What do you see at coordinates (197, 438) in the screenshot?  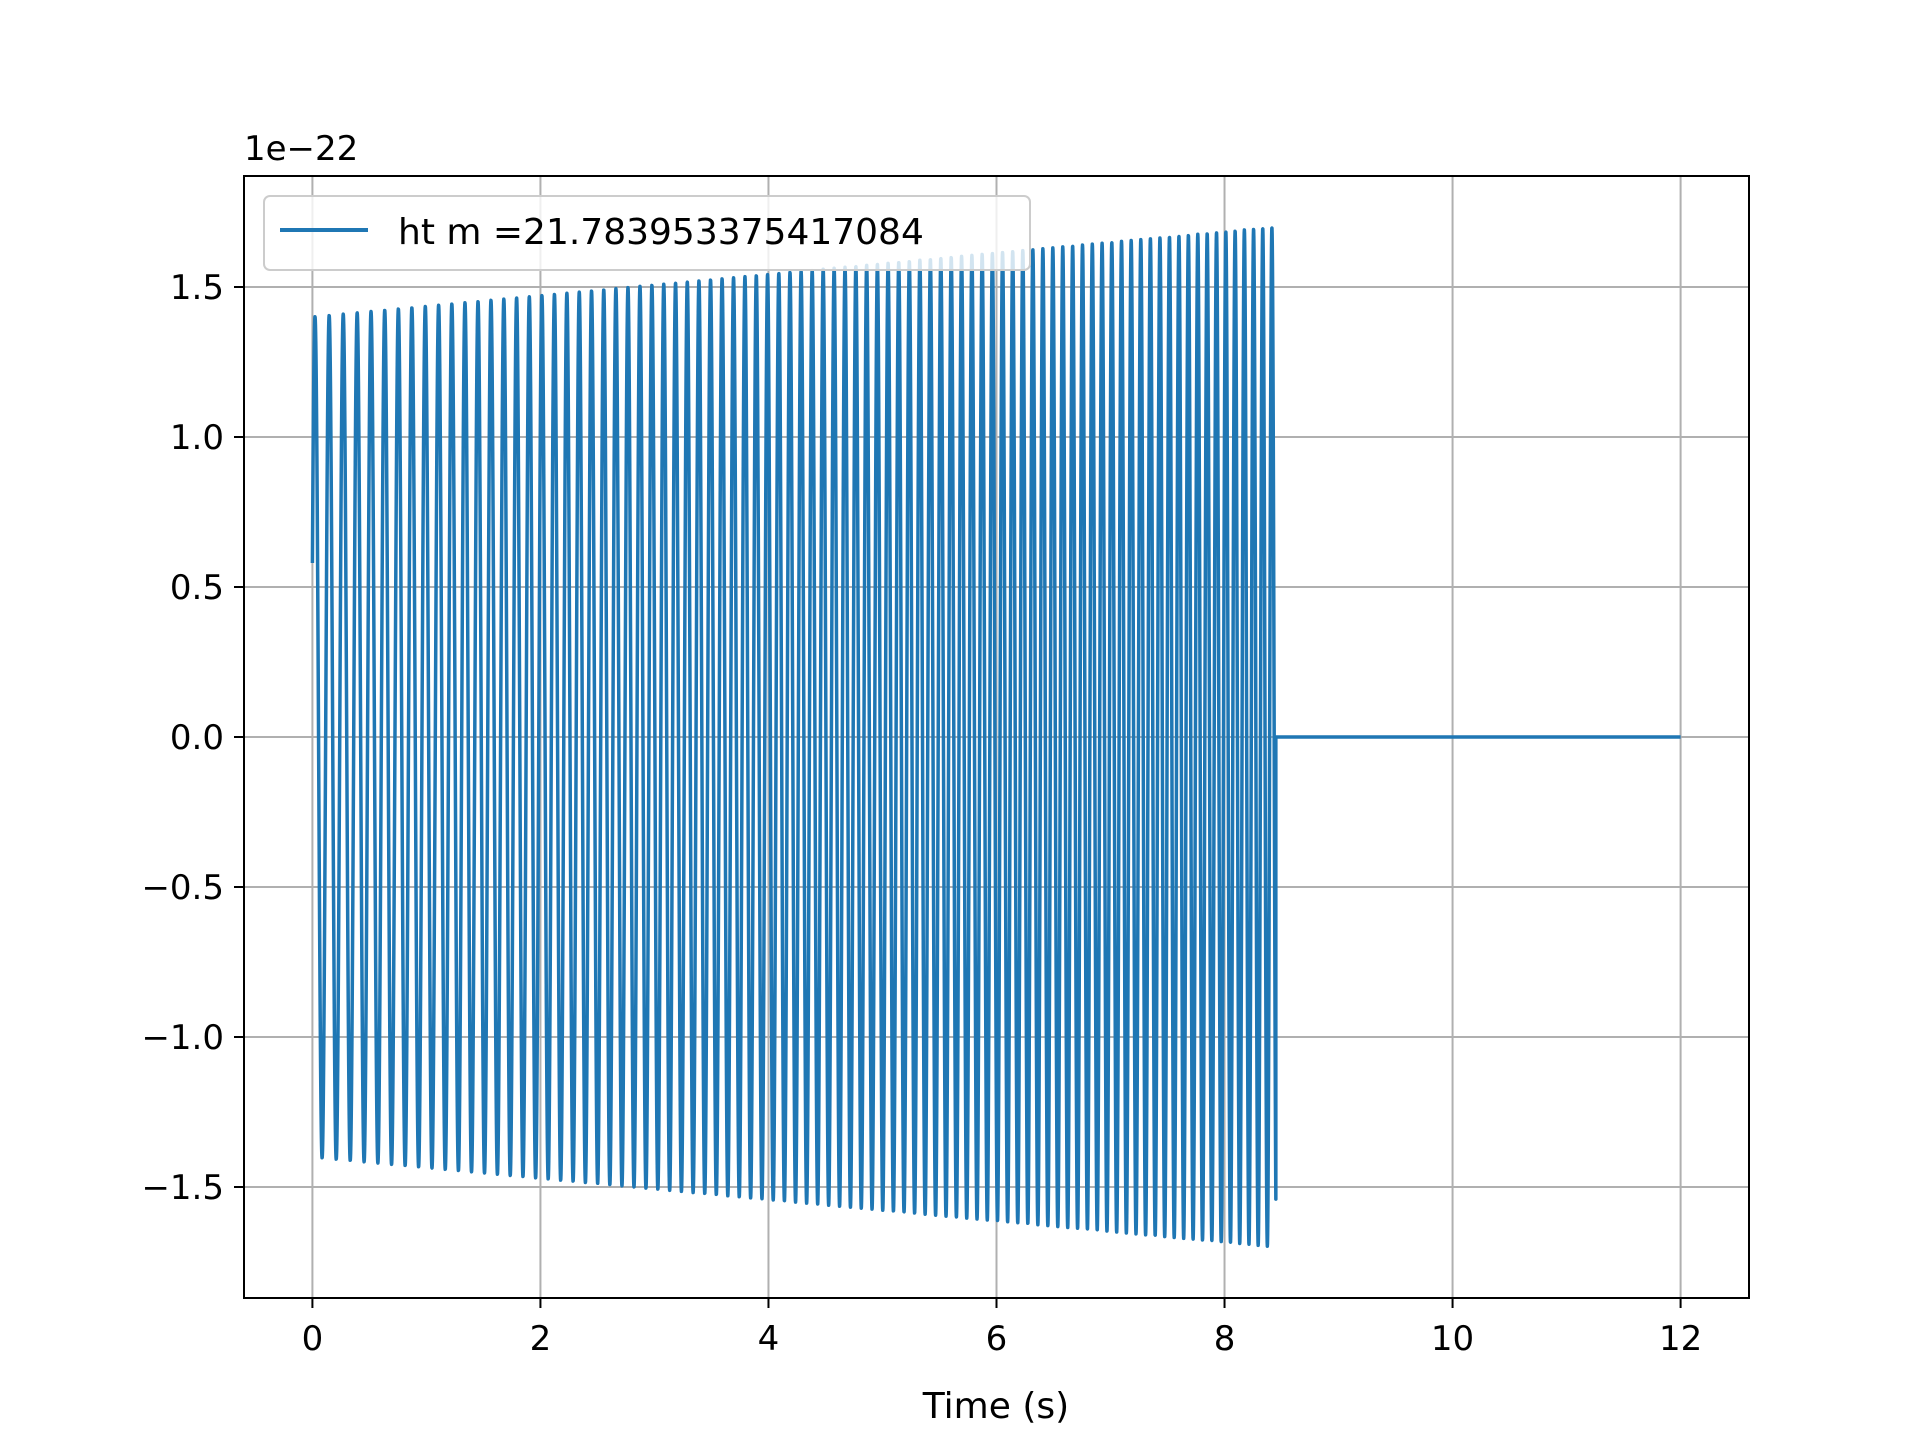 I see `y-tick-label: 1.0` at bounding box center [197, 438].